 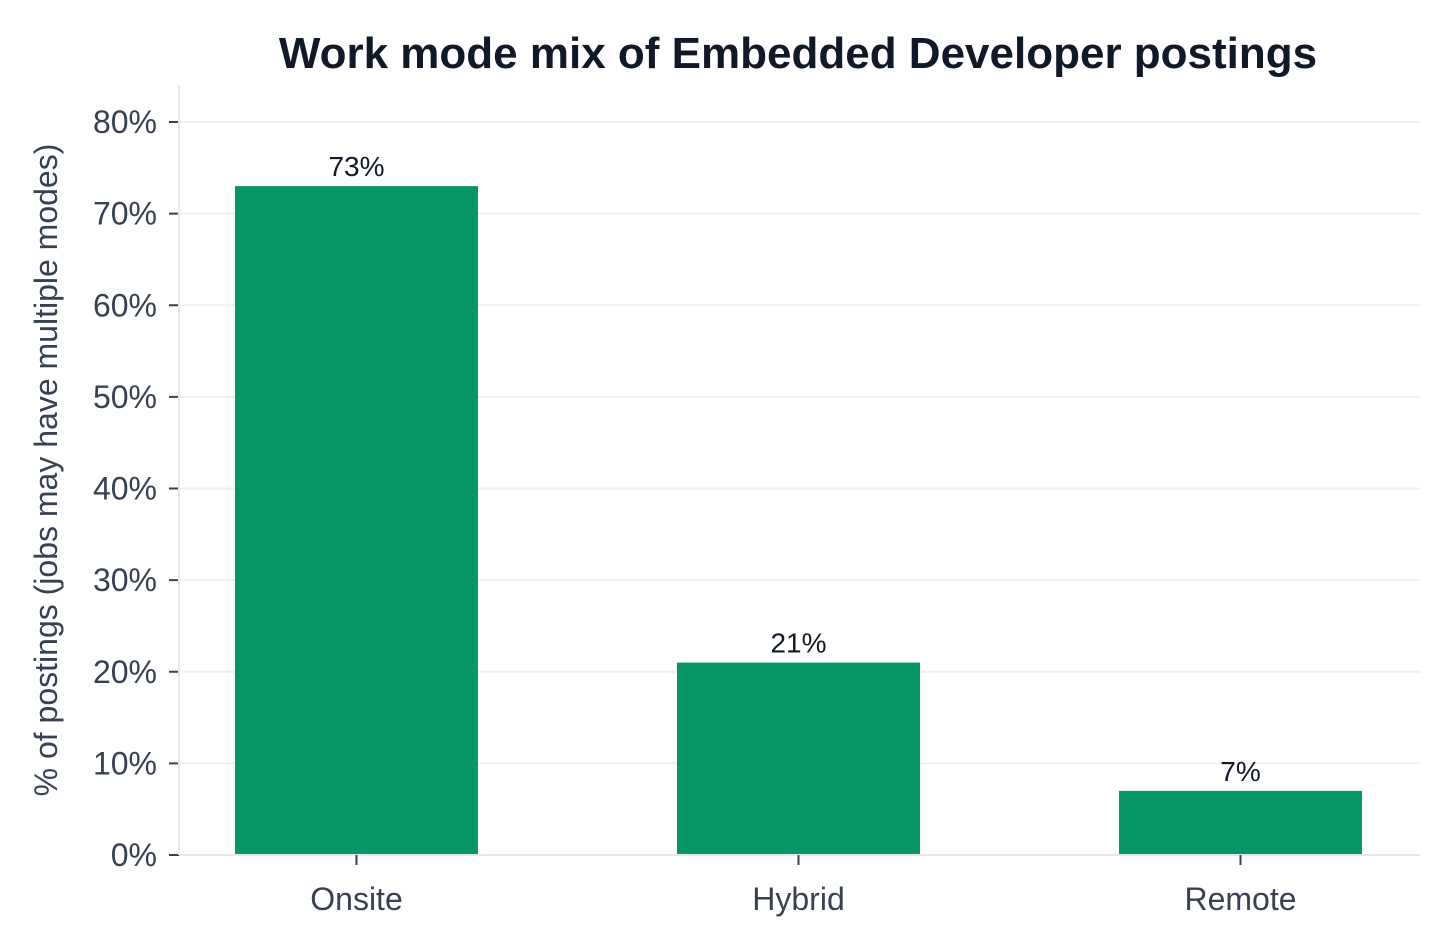 I want to click on y-tick-label: 80%, so click(x=125, y=122).